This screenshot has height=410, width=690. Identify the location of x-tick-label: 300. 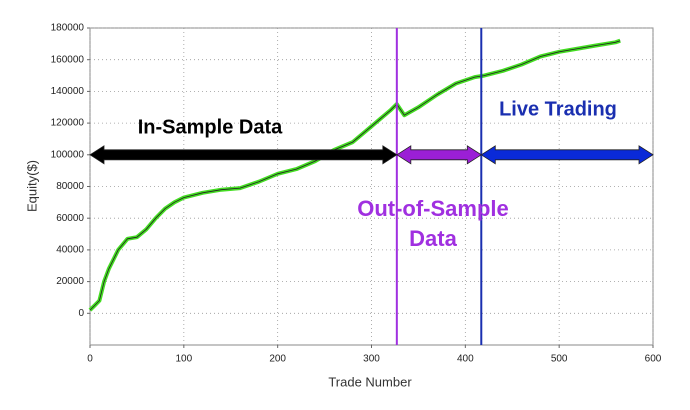
(371, 359).